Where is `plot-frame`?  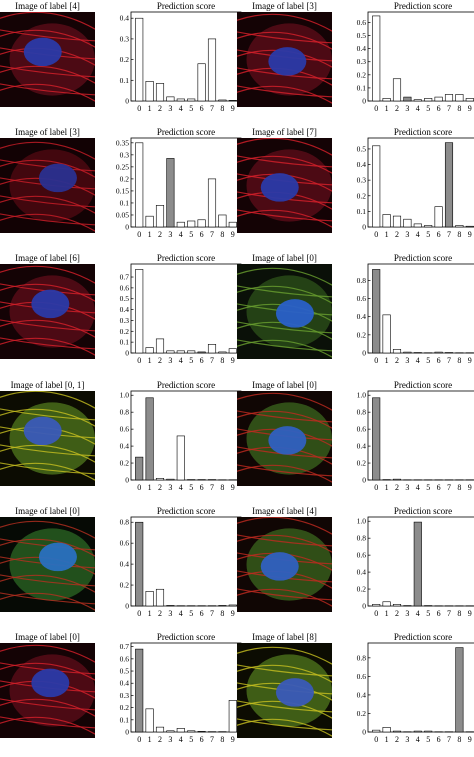 plot-frame is located at coordinates (420, 182).